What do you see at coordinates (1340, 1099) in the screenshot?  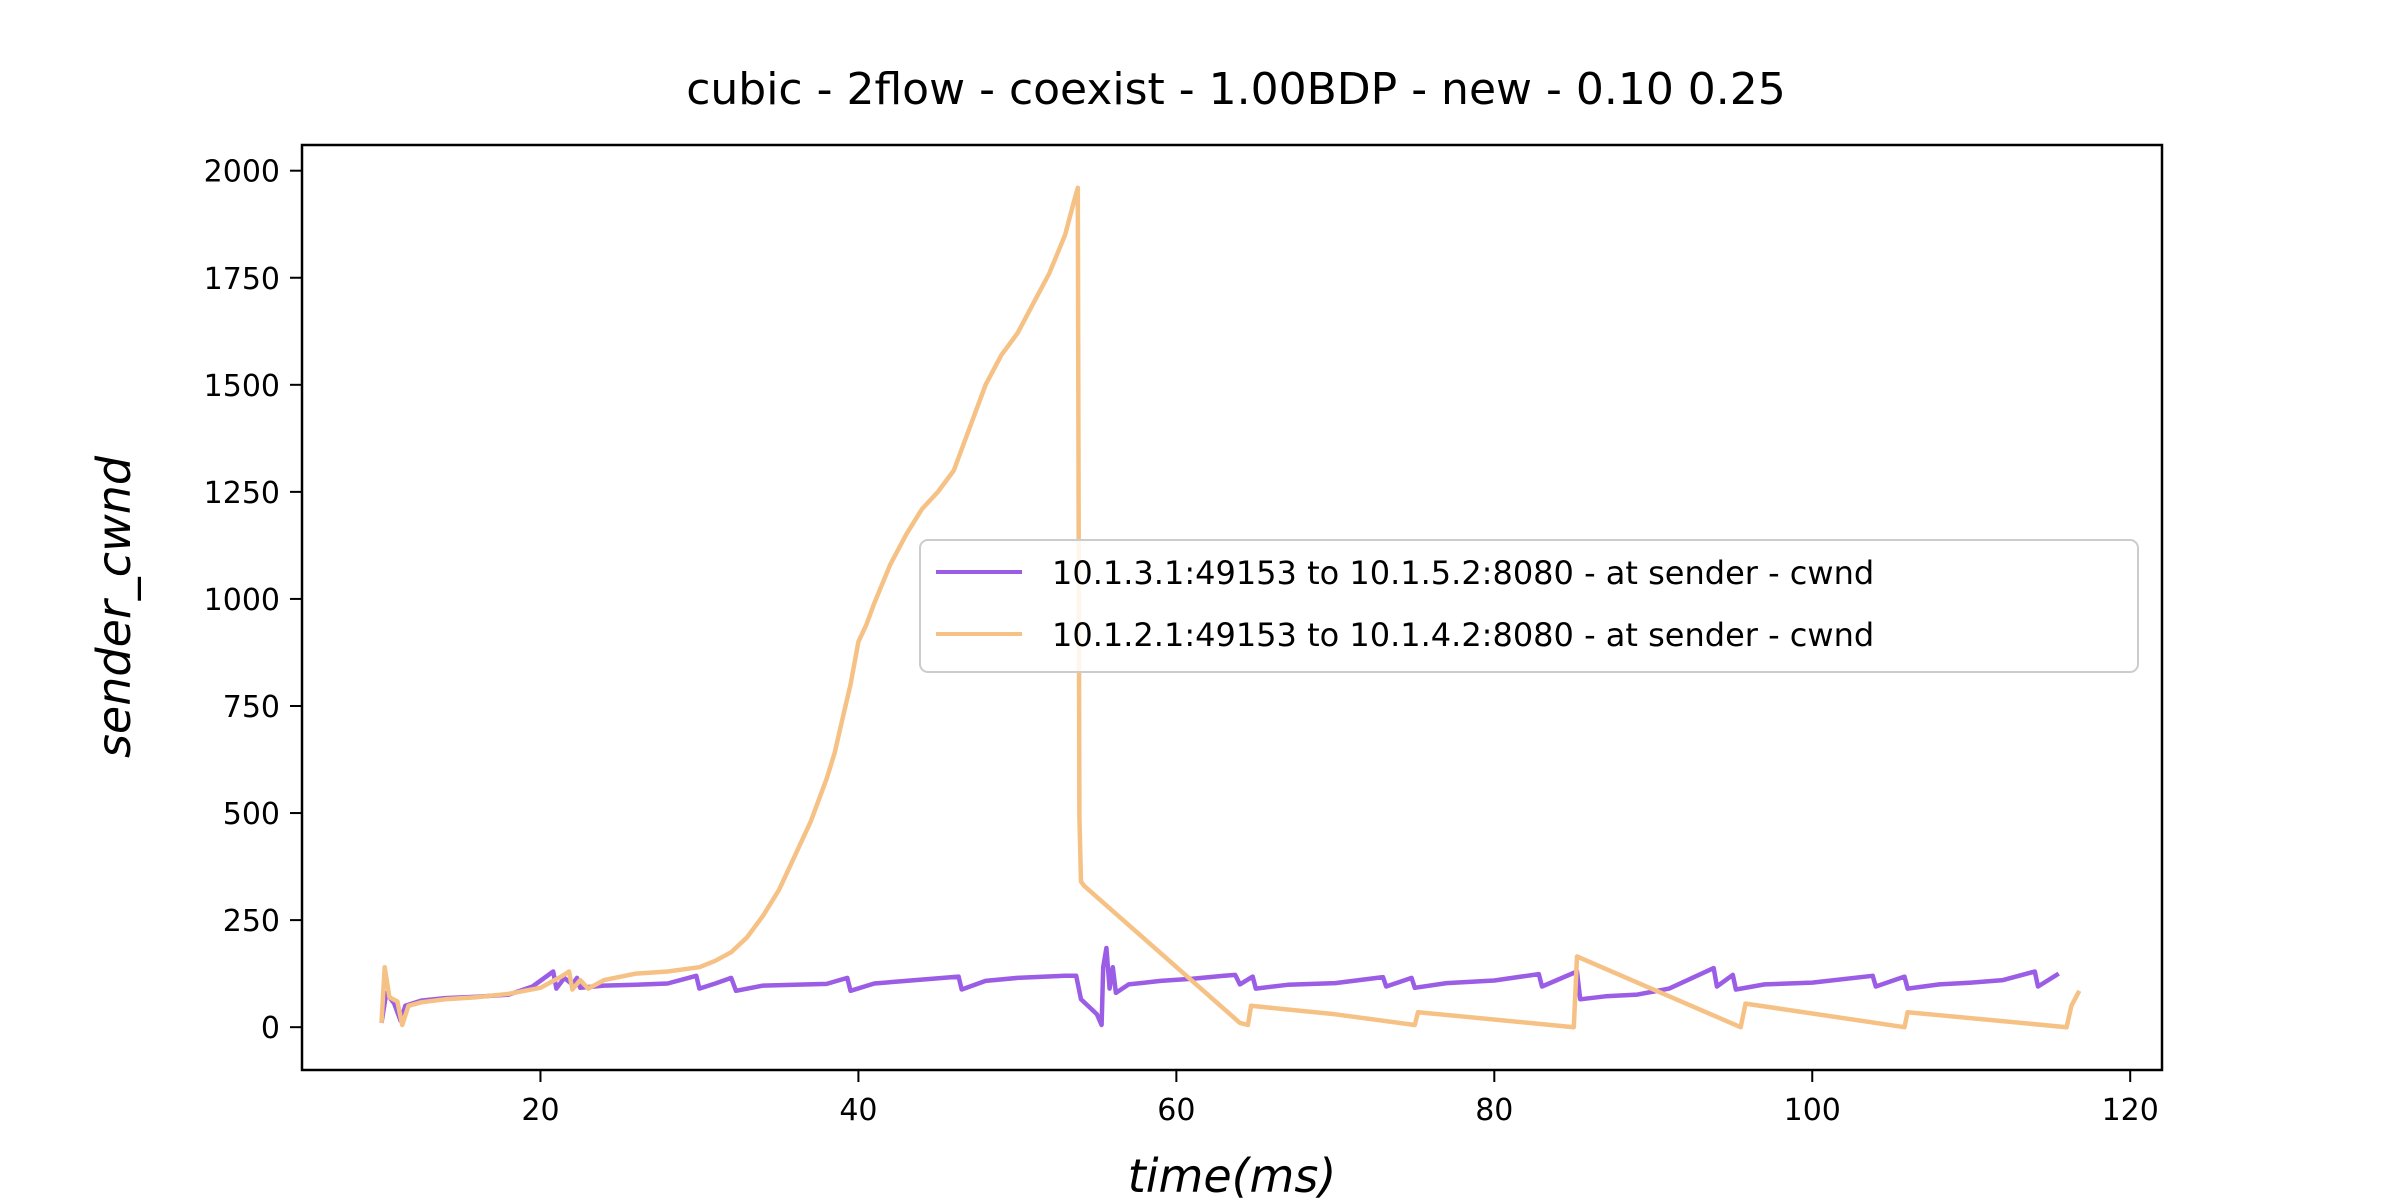 I see `x-axis-ticks: 20 40 60 80 100 120` at bounding box center [1340, 1099].